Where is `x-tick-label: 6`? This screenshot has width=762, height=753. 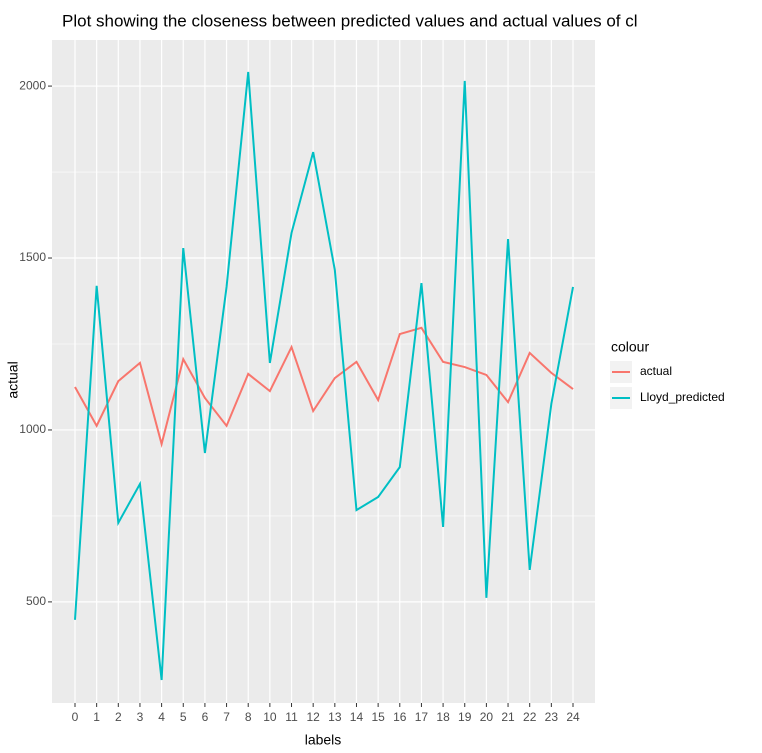
x-tick-label: 6 is located at coordinates (205, 717).